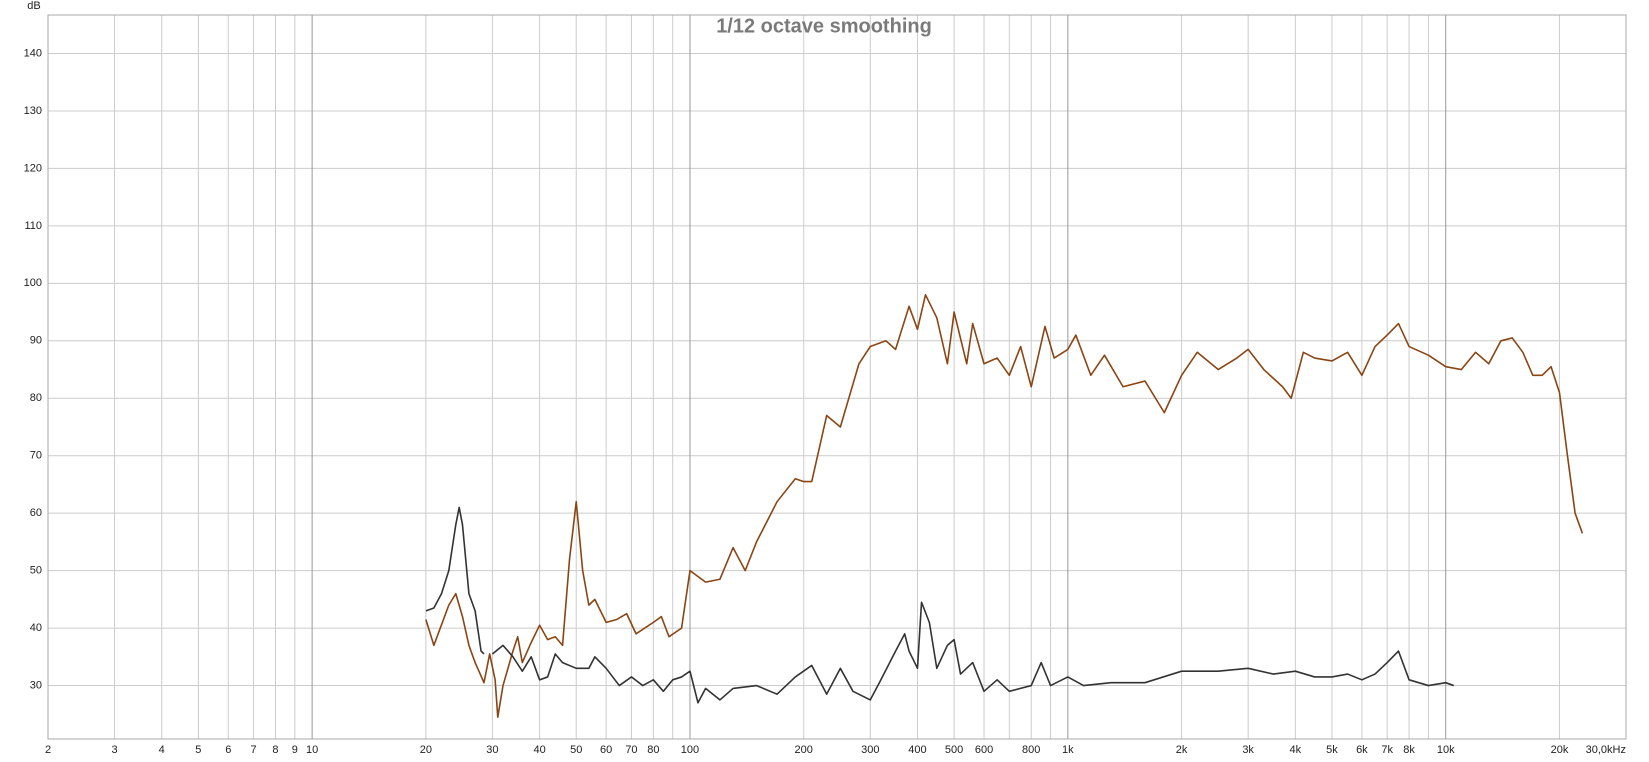  Describe the element at coordinates (36, 341) in the screenshot. I see `y-tick-label: 90` at that location.